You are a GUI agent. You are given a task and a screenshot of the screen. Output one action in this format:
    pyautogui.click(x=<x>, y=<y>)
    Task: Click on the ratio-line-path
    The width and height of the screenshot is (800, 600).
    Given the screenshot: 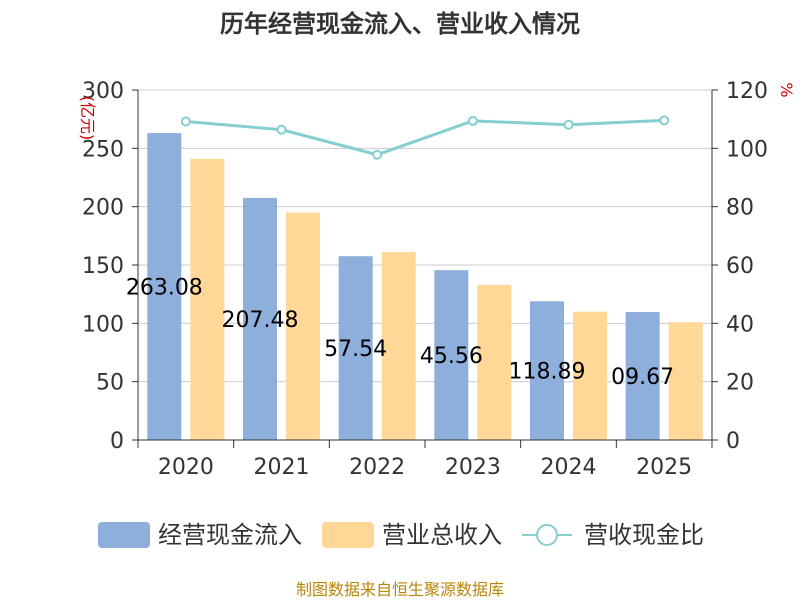 What is the action you would take?
    pyautogui.click(x=425, y=137)
    